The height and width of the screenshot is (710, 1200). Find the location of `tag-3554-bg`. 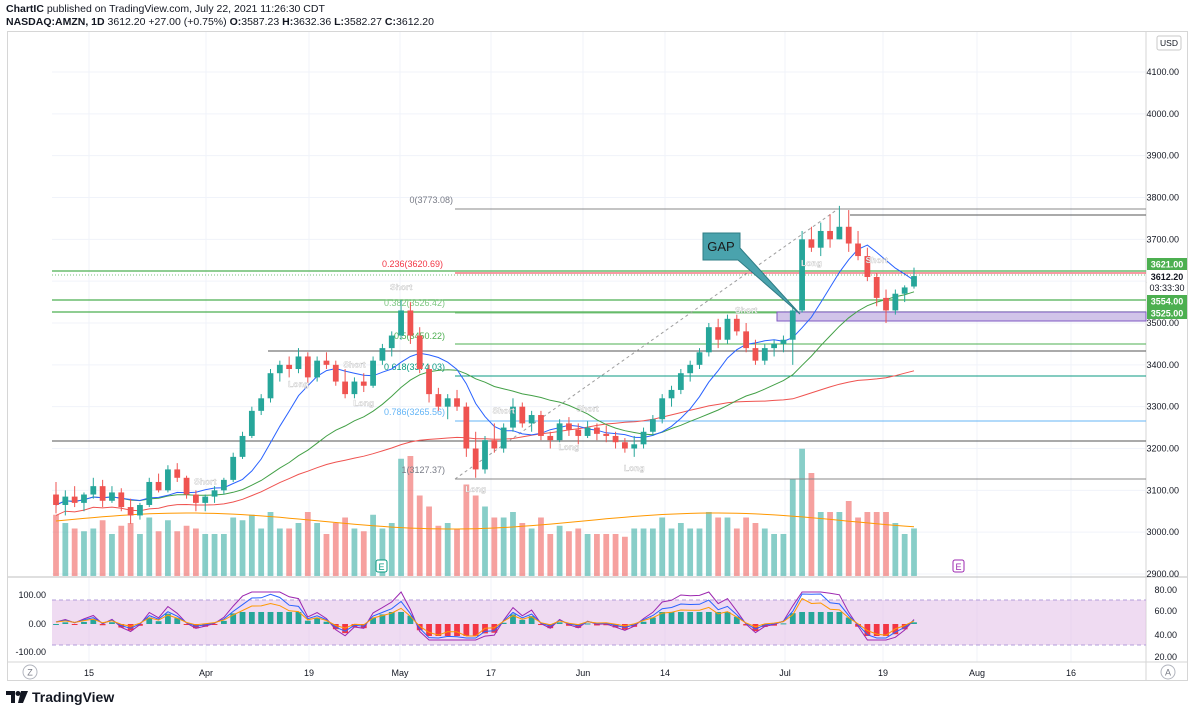

tag-3554-bg is located at coordinates (1167, 301).